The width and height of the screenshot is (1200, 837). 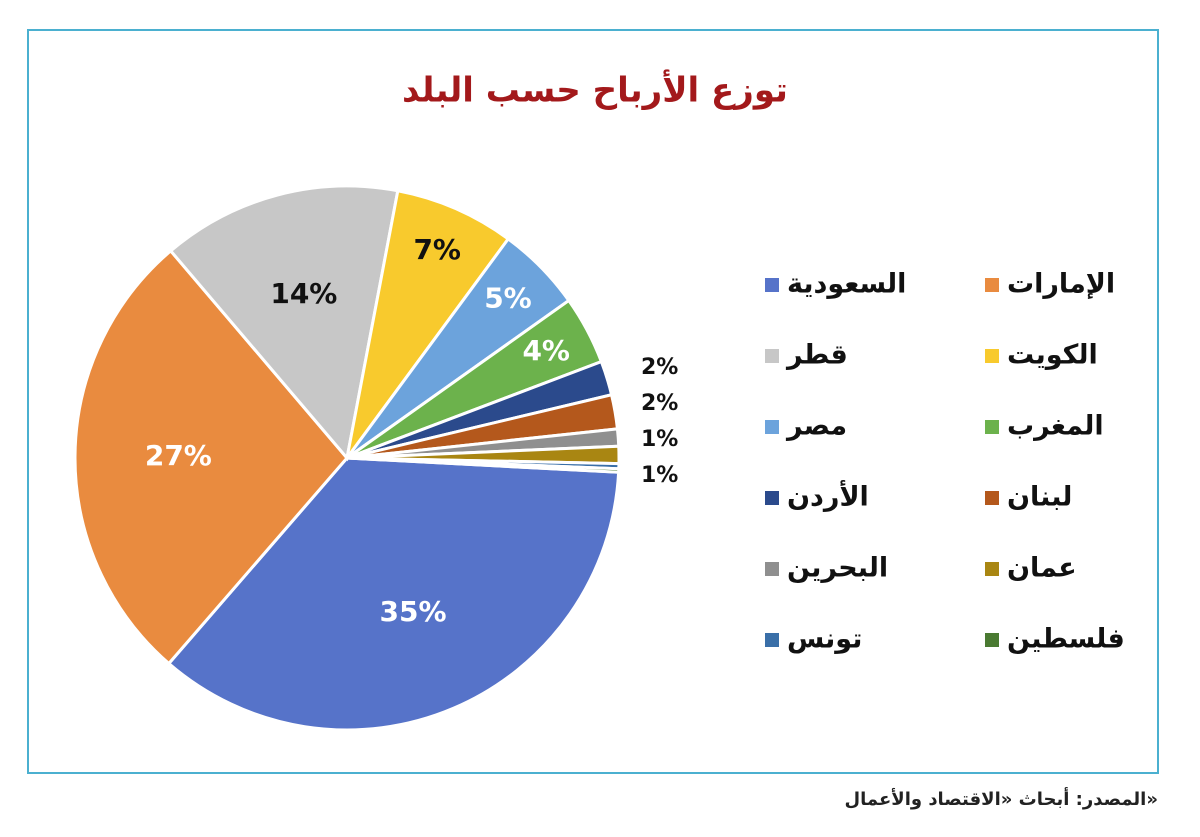 What do you see at coordinates (178, 455) in the screenshot?
I see `data-label: 27%` at bounding box center [178, 455].